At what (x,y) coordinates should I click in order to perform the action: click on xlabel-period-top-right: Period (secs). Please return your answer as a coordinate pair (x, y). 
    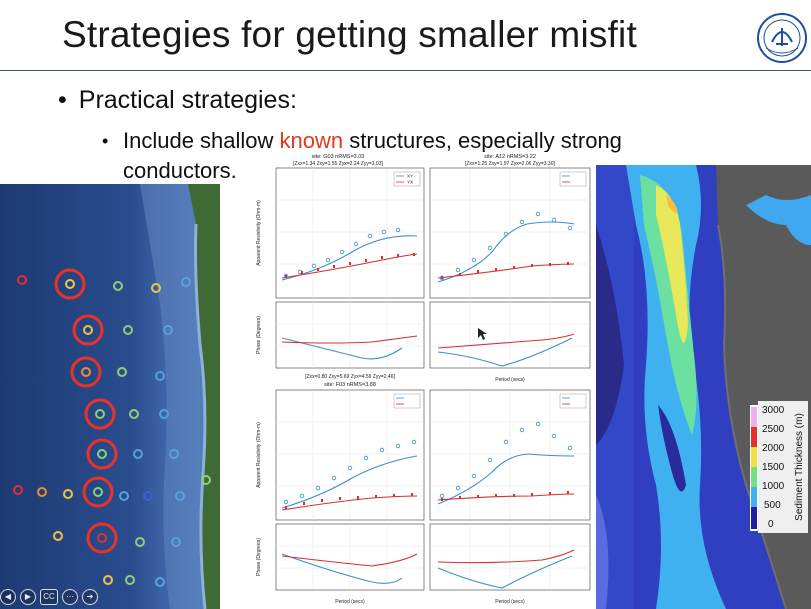
    Looking at the image, I should click on (510, 380).